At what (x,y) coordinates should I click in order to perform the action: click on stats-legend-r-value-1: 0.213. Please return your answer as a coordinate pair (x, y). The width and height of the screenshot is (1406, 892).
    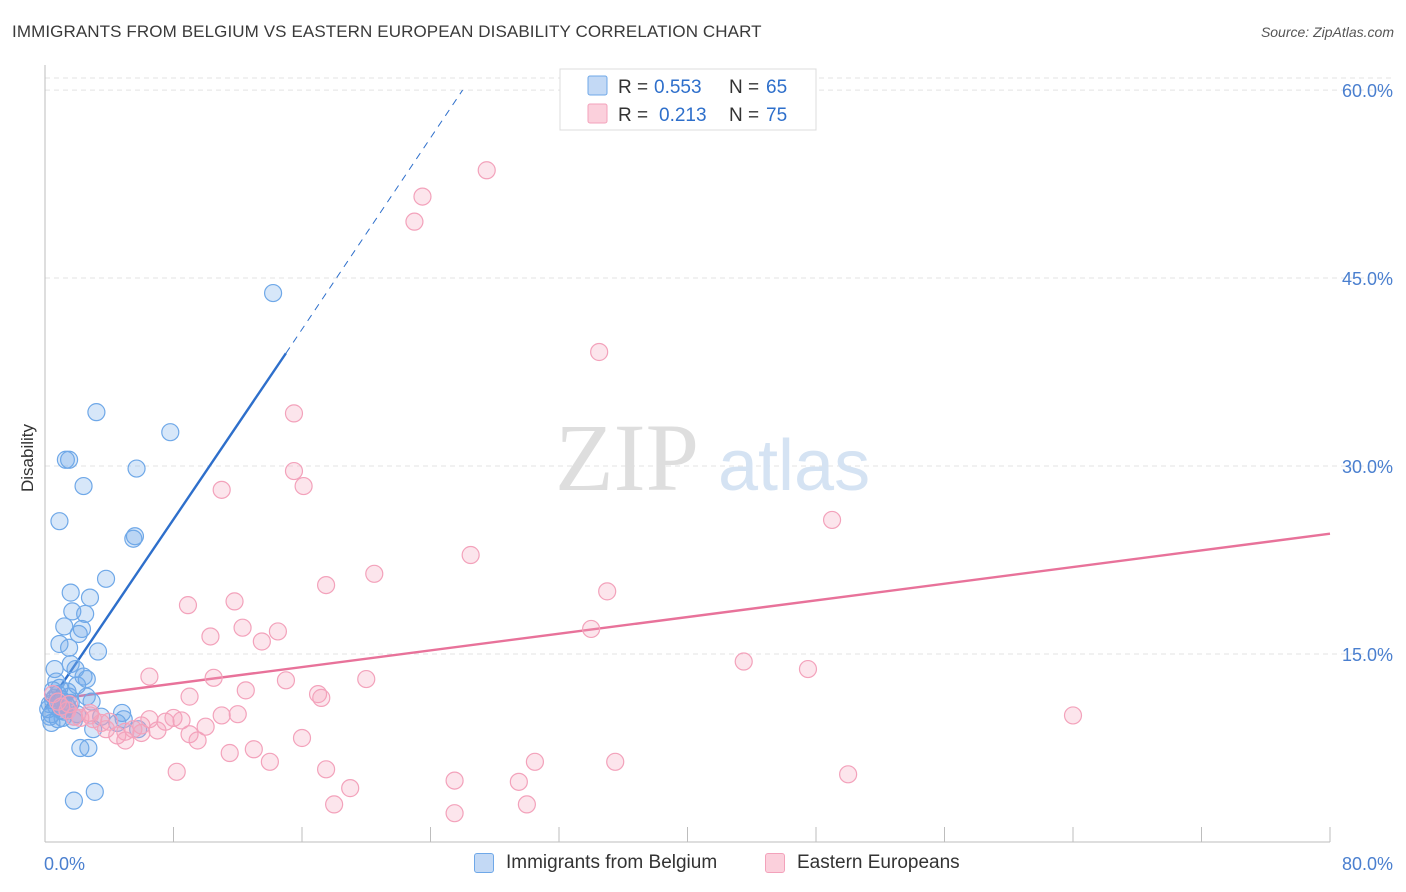
    Looking at the image, I should click on (683, 115).